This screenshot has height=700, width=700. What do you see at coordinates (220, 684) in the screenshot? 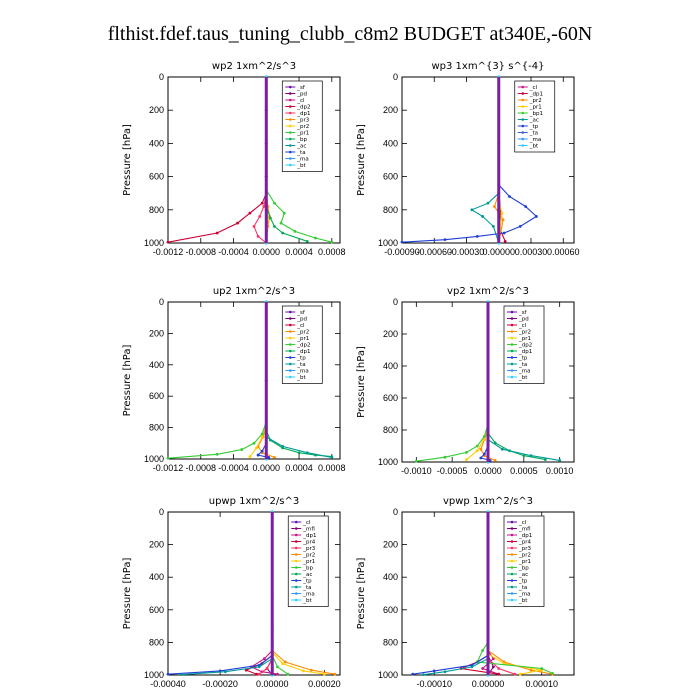
I see `x-tick-label: -0.00020` at bounding box center [220, 684].